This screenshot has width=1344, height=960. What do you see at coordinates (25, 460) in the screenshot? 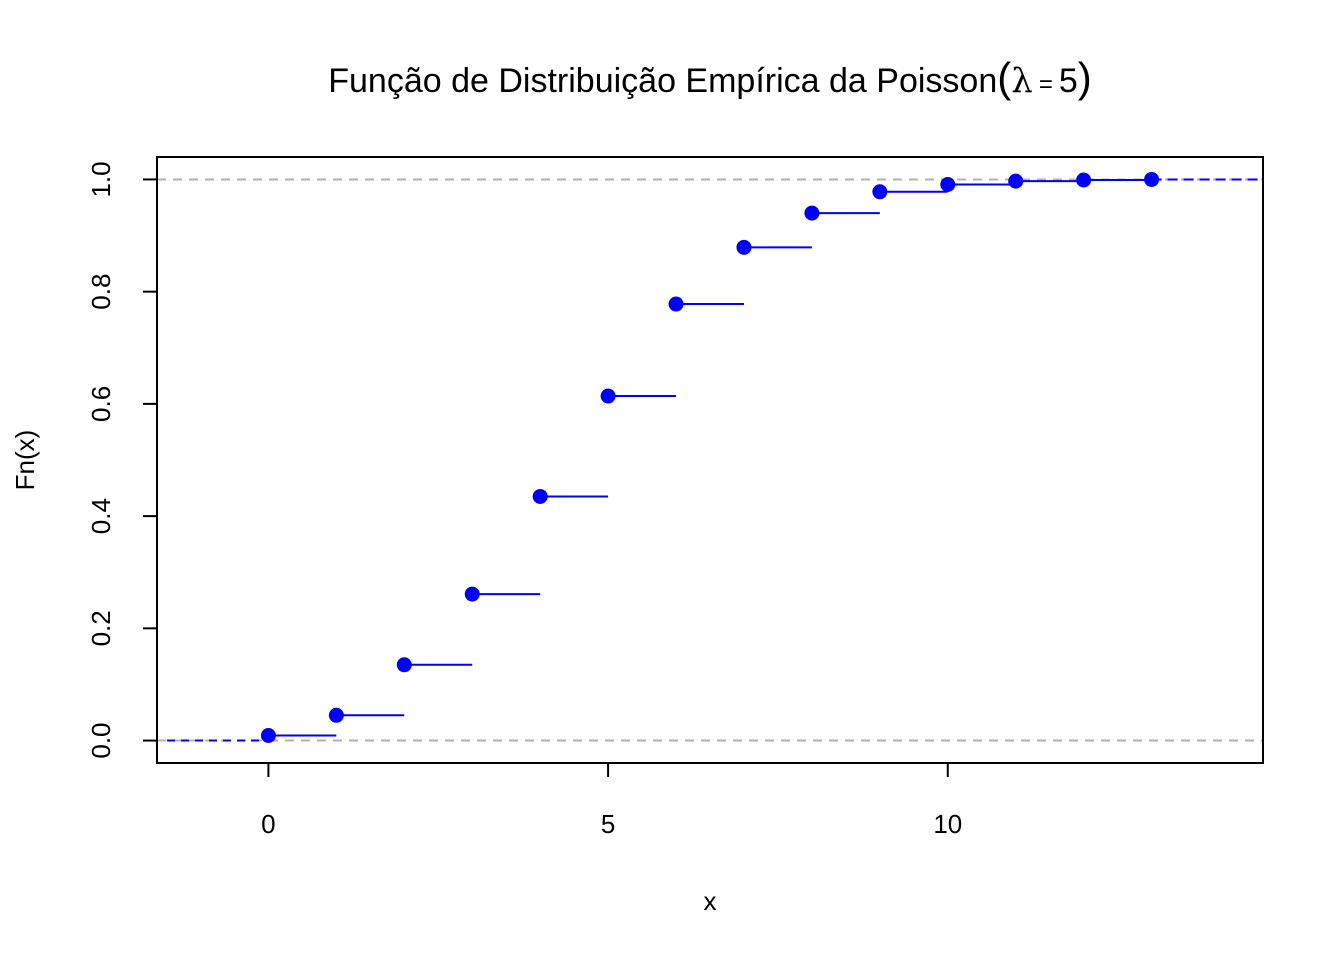
I see `y-axis-label: Fn(x)` at bounding box center [25, 460].